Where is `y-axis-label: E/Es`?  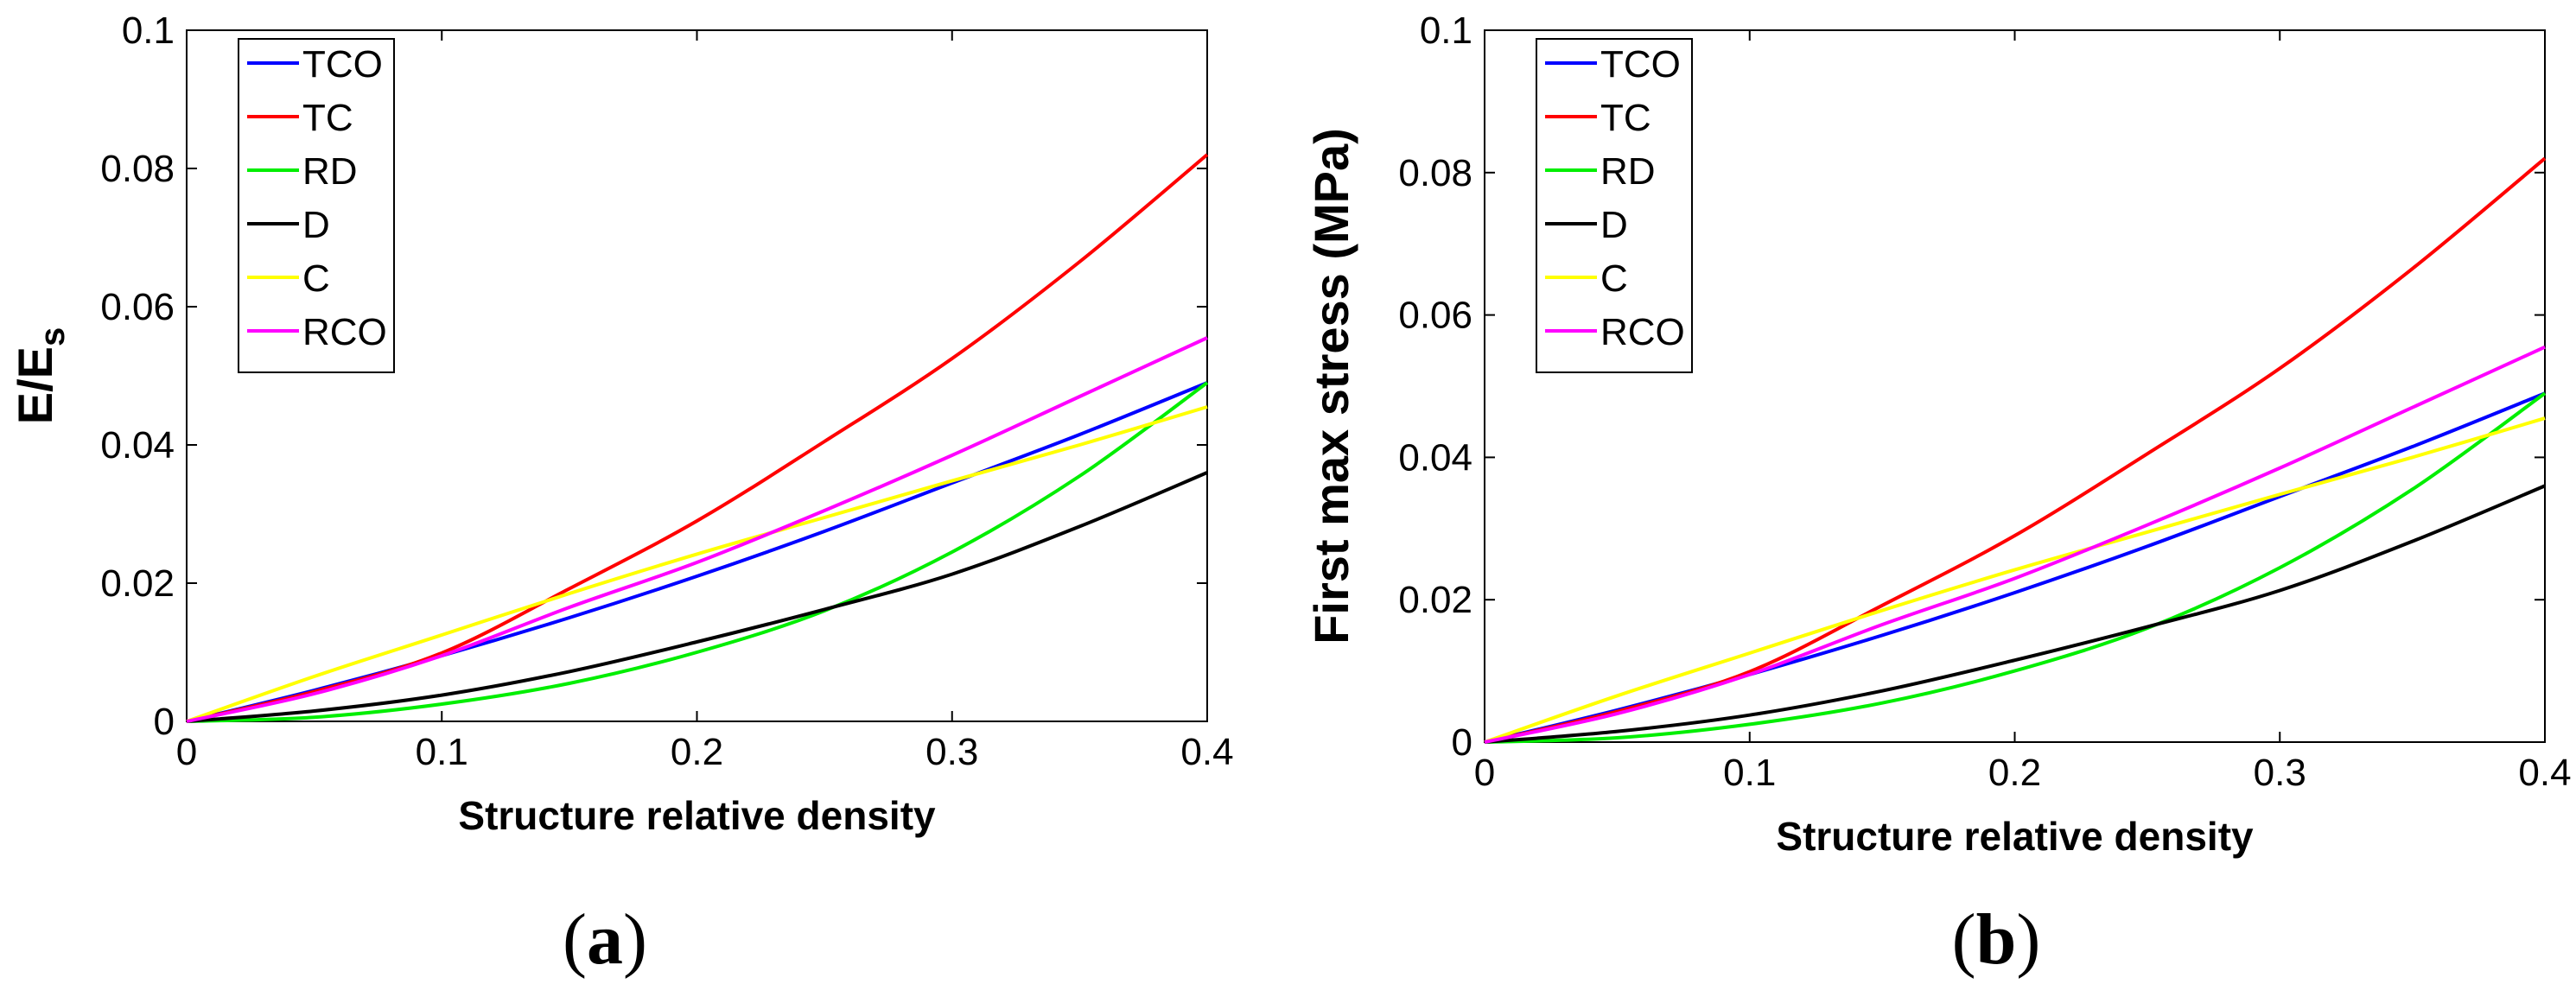
y-axis-label: E/Es is located at coordinates (40, 376).